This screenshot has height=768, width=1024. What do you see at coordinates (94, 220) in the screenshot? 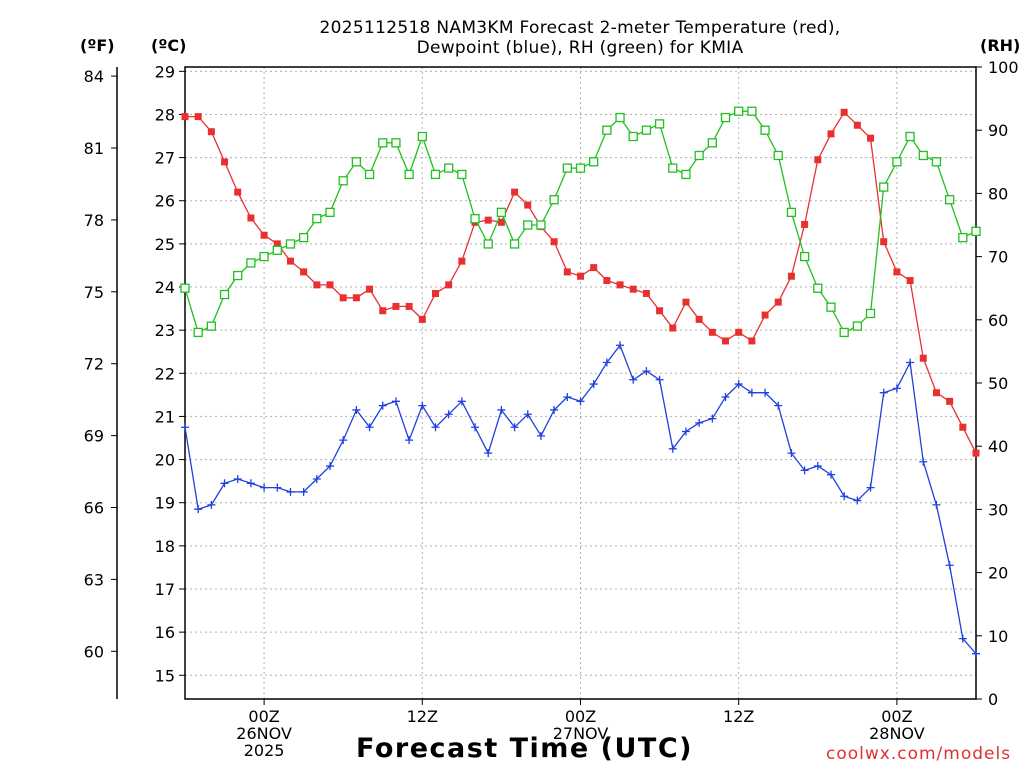
I see `fahrenheit-tick-label: 78` at bounding box center [94, 220].